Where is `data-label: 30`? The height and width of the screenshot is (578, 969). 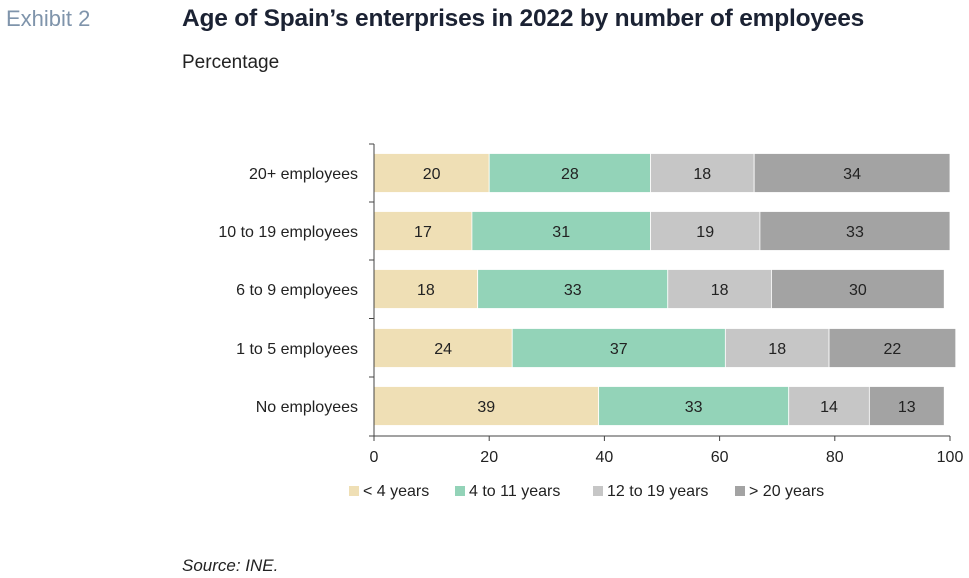
data-label: 30 is located at coordinates (858, 290).